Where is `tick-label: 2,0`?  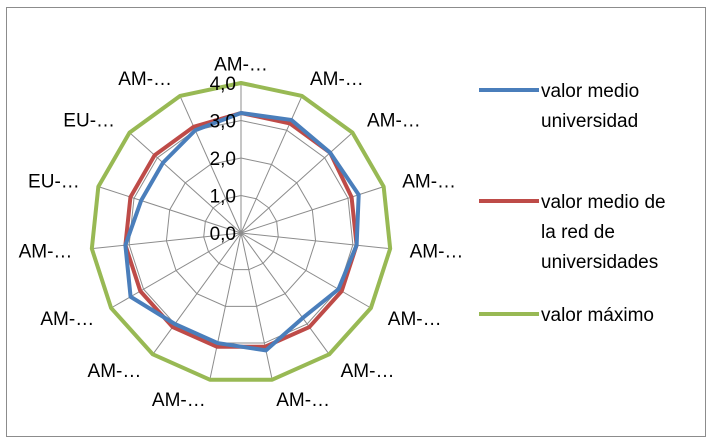 tick-label: 2,0 is located at coordinates (223, 159).